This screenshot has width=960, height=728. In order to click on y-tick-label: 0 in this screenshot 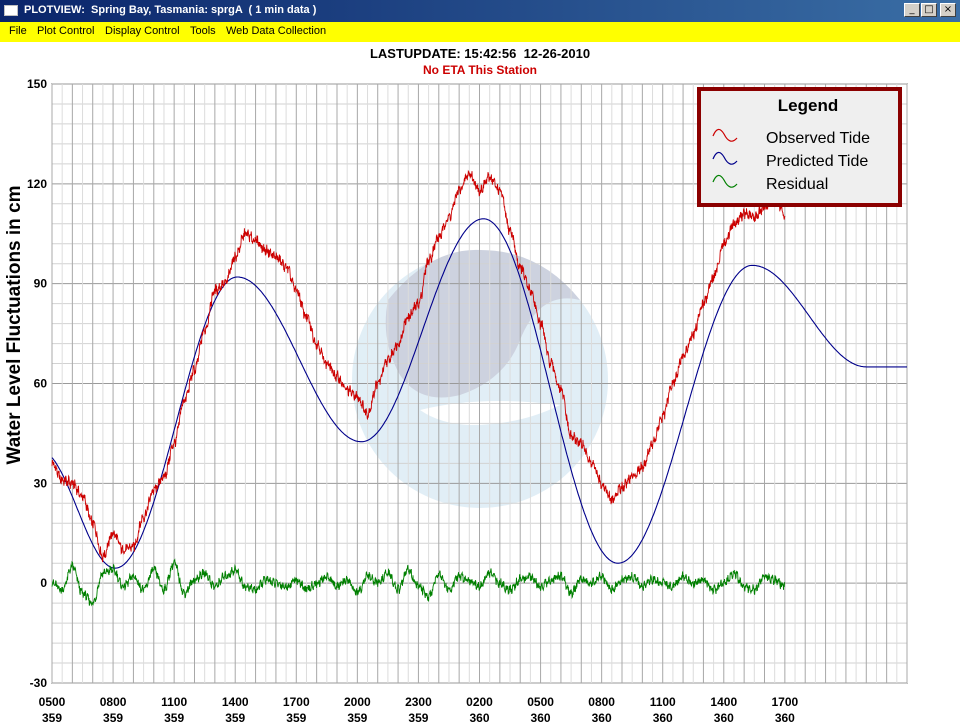, I will do `click(43, 583)`.